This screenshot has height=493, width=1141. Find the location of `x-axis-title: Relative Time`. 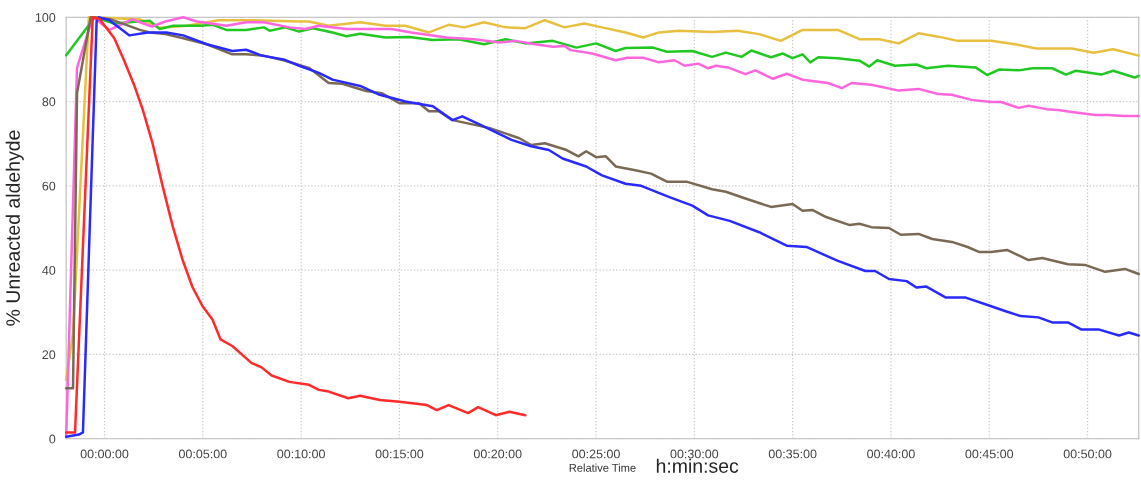

x-axis-title: Relative Time is located at coordinates (602, 467).